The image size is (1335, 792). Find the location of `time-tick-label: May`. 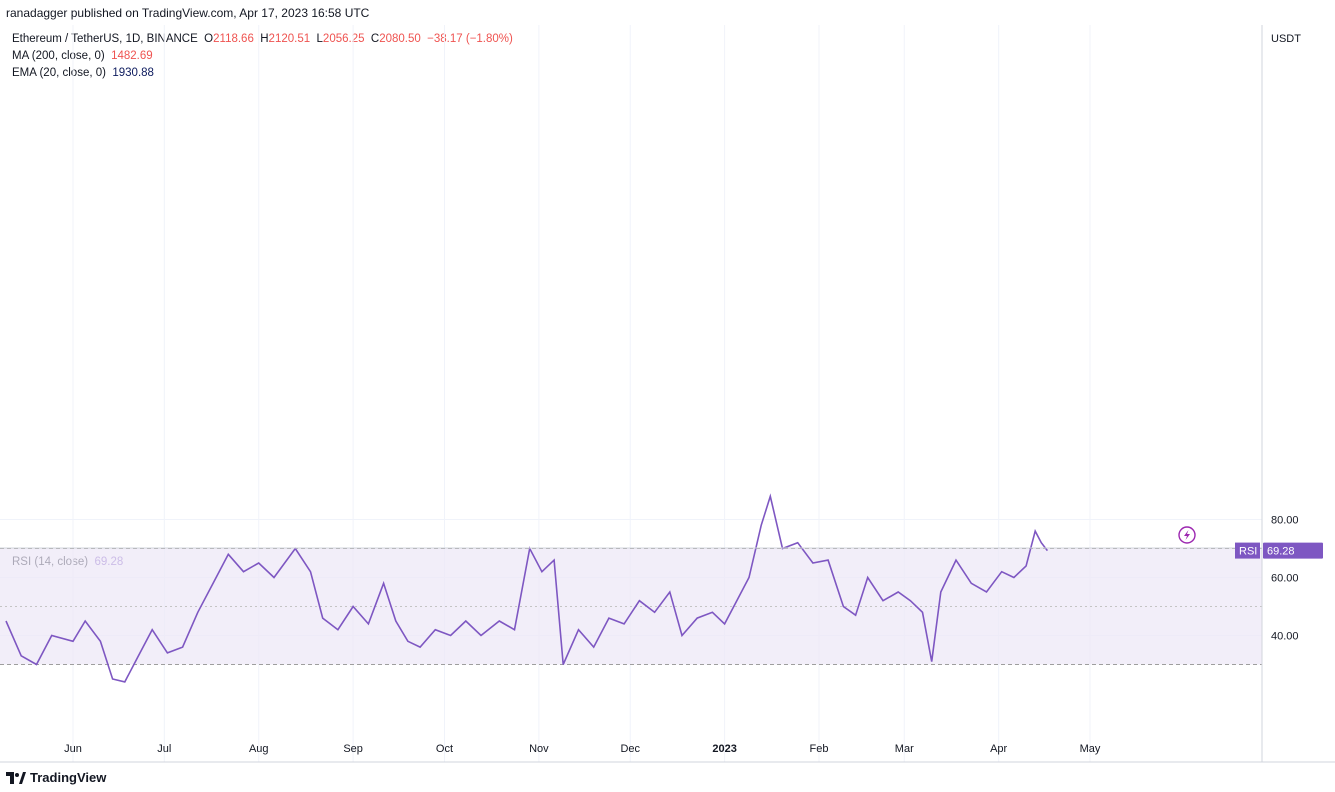

time-tick-label: May is located at coordinates (1090, 749).